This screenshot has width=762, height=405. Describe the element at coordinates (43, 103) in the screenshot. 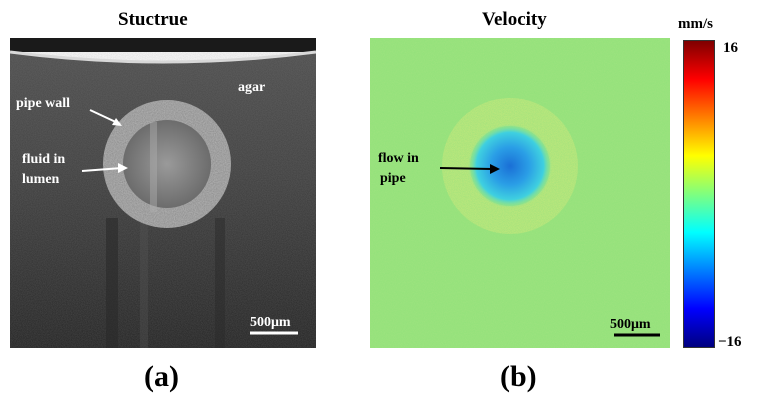

I see `pipe-wall-label: pipe wall` at that location.